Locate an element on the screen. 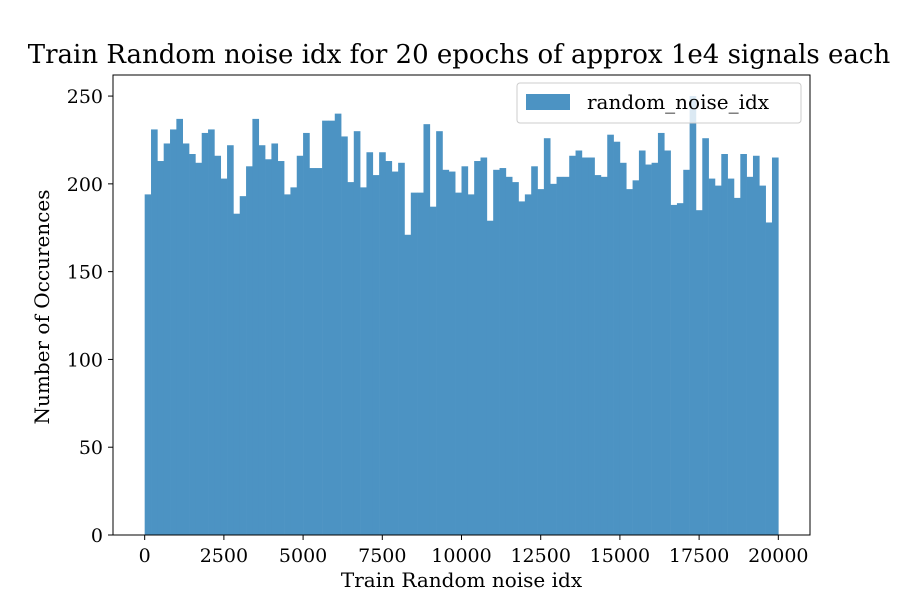  x-axis-label: Train Random noise idx is located at coordinates (462, 580).